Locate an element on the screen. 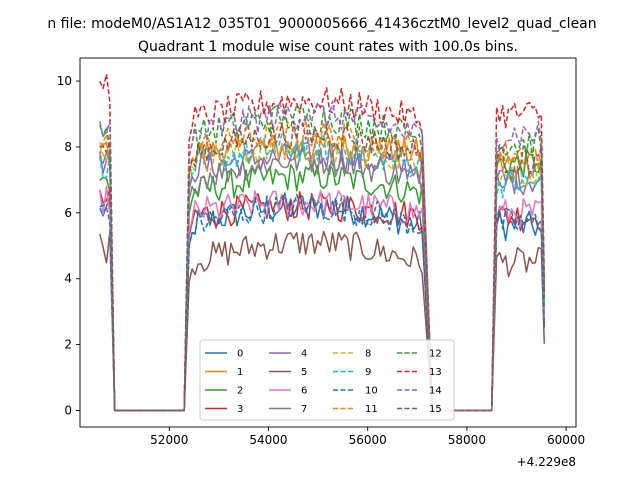 This screenshot has width=640, height=480. x-tick-label: 58000 is located at coordinates (467, 440).